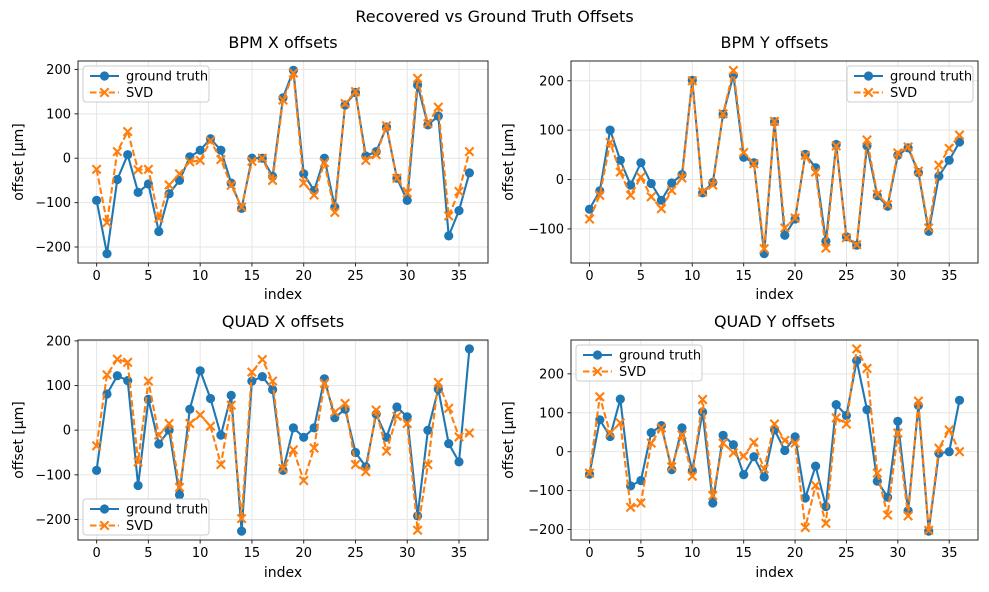  What do you see at coordinates (597, 355) in the screenshot?
I see `legend-sample-circle-marker` at bounding box center [597, 355].